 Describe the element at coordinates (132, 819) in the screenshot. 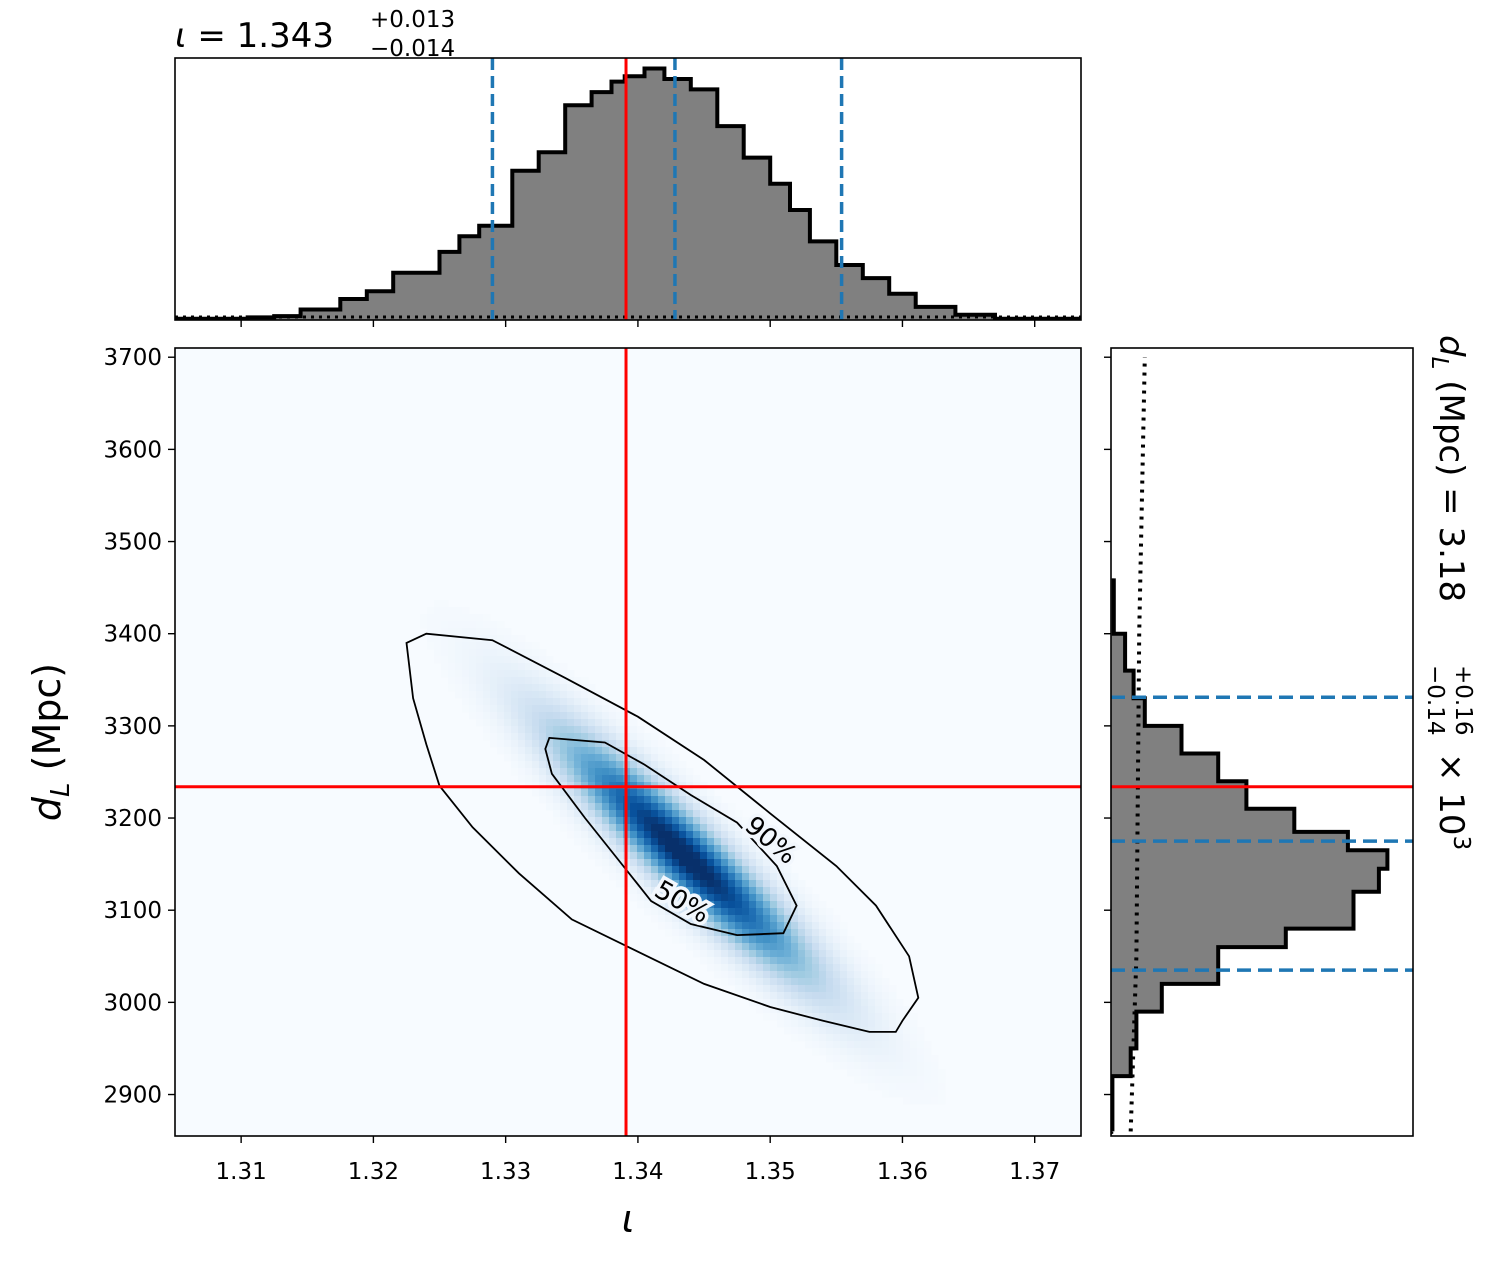

I see `y-tick-label: 3200` at that location.